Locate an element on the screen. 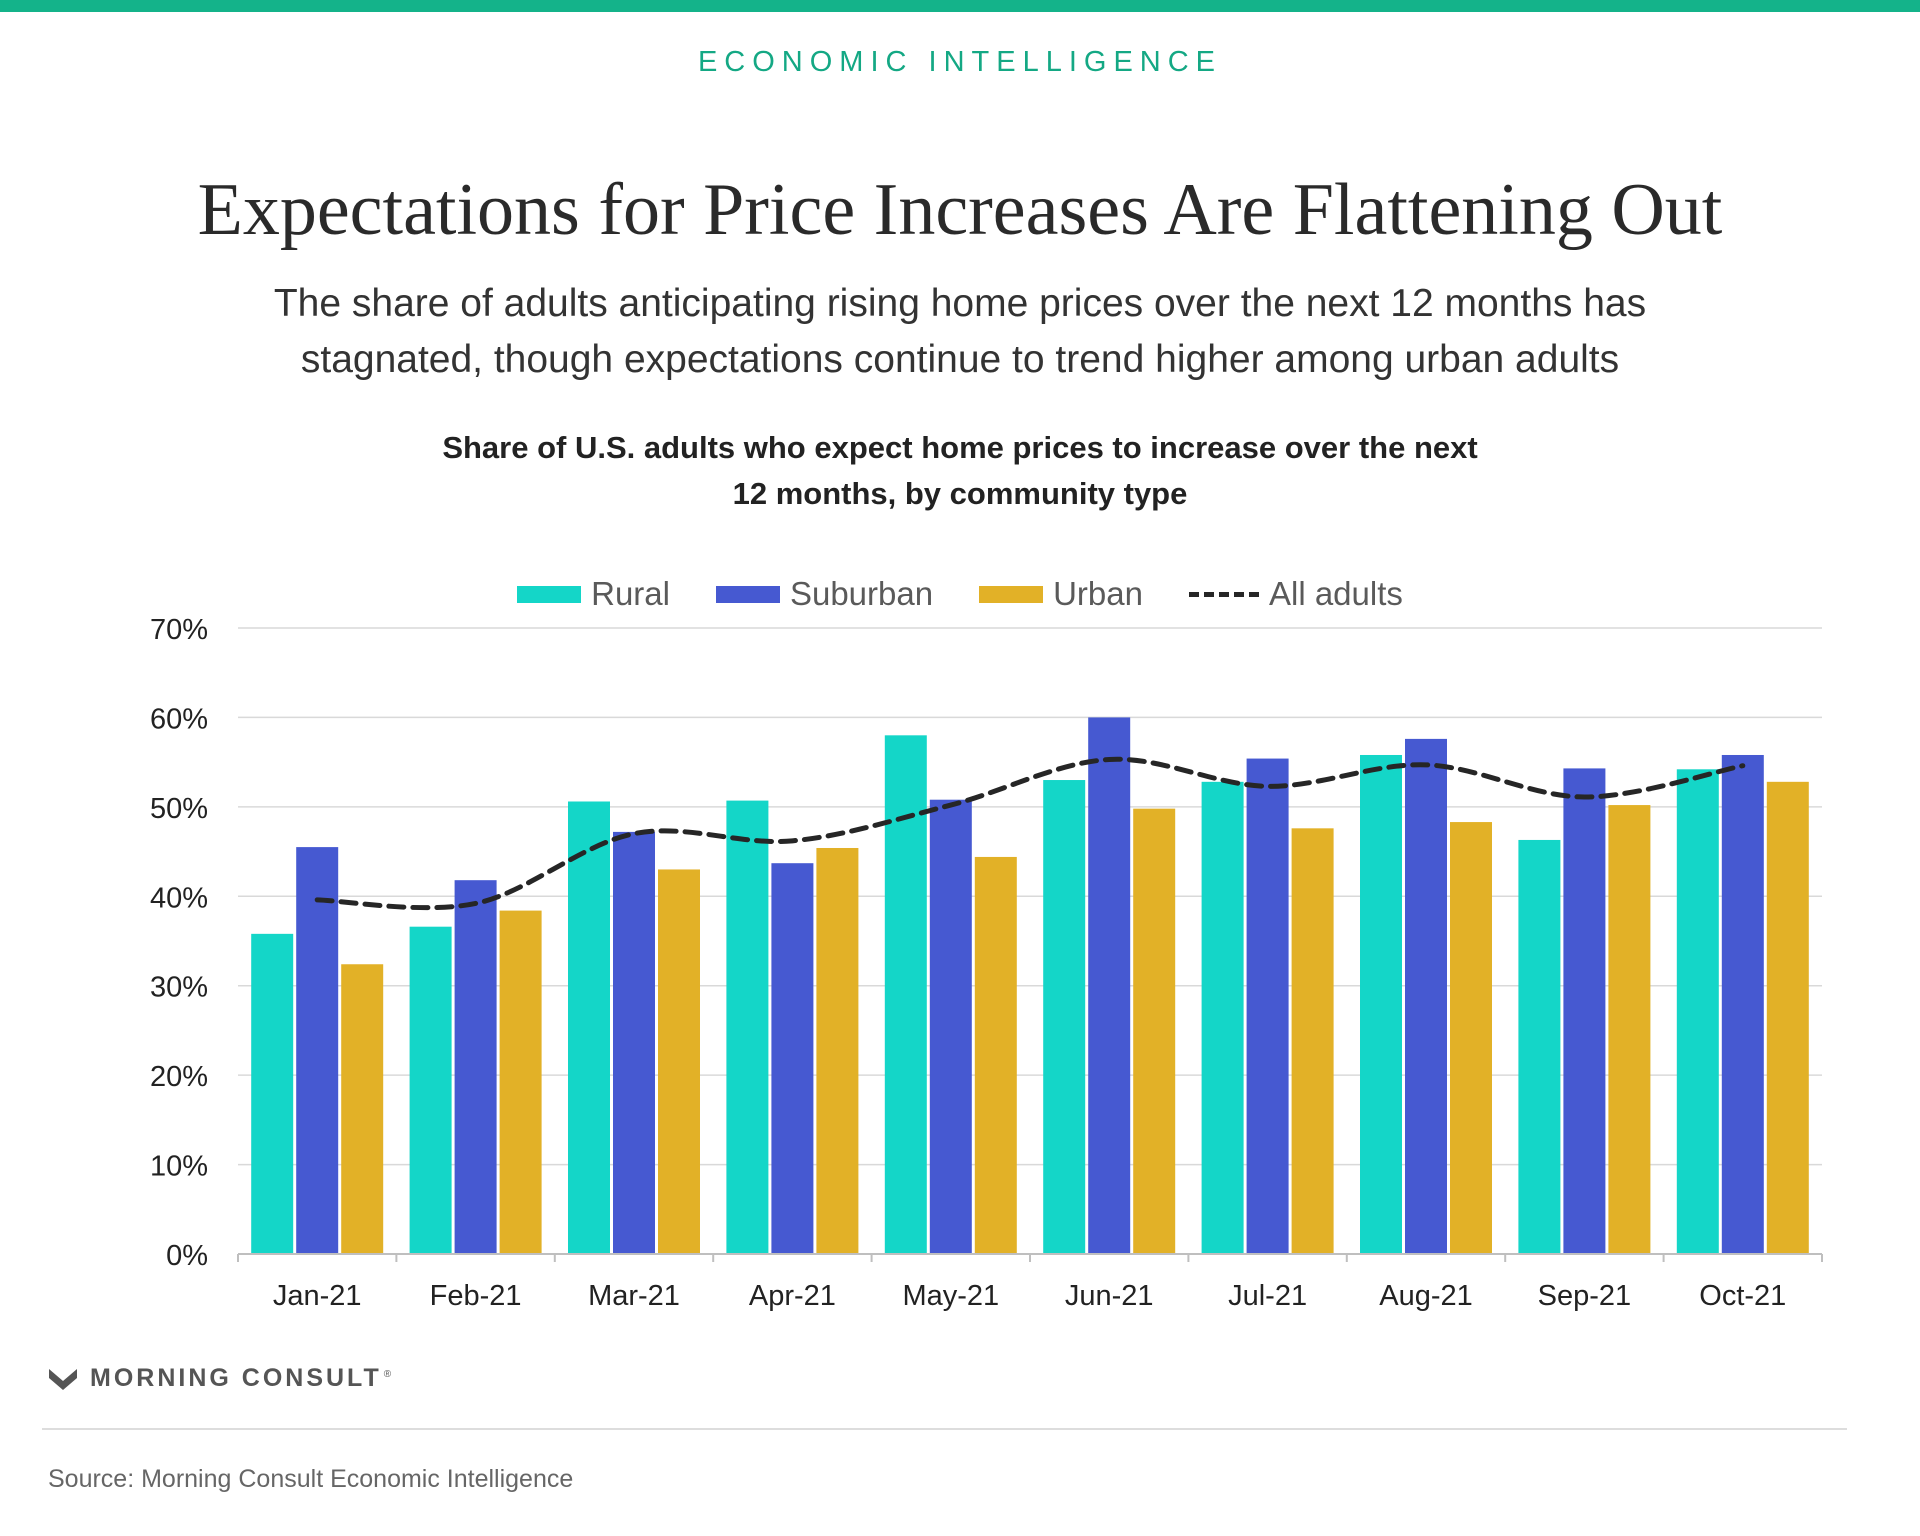 This screenshot has width=1920, height=1536. y-tick-label: 50% is located at coordinates (179, 809).